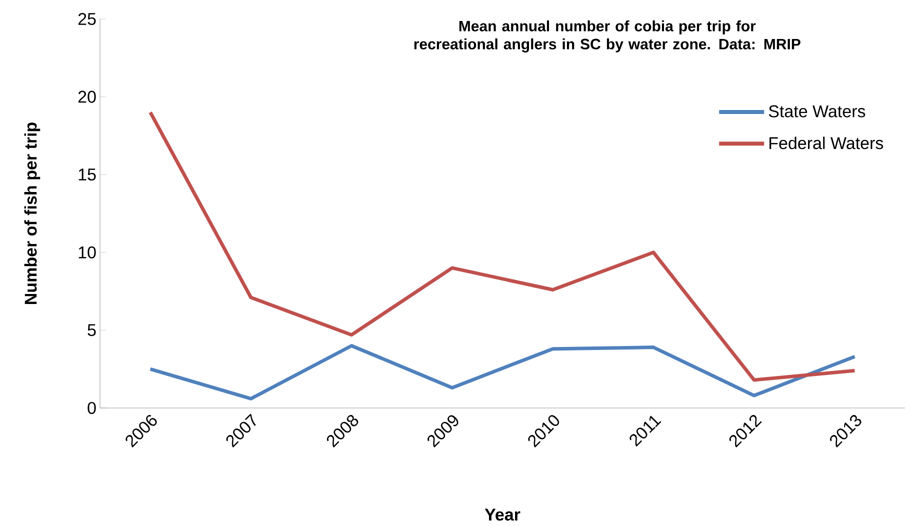 The width and height of the screenshot is (913, 526). Describe the element at coordinates (87, 19) in the screenshot. I see `y-tick-label: 25` at that location.